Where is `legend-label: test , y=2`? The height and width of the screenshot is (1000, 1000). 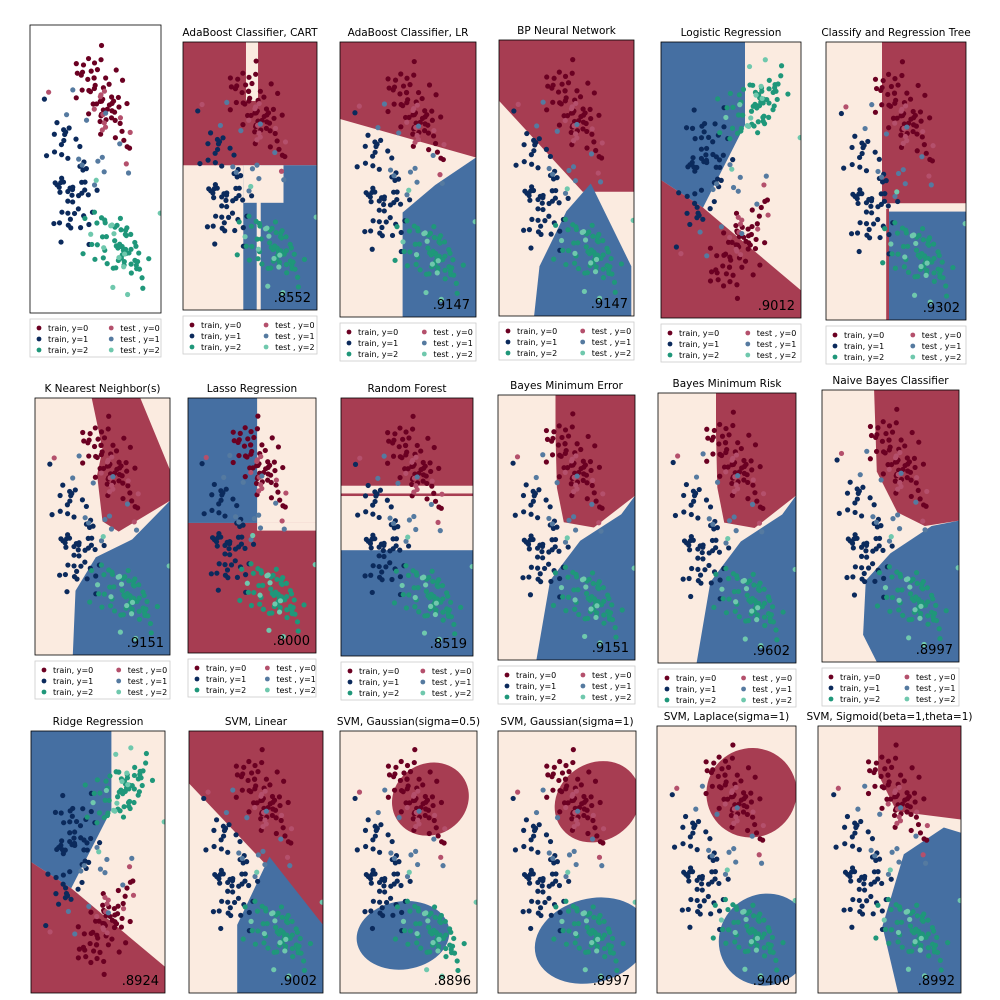 legend-label: test , y=2 is located at coordinates (452, 693).